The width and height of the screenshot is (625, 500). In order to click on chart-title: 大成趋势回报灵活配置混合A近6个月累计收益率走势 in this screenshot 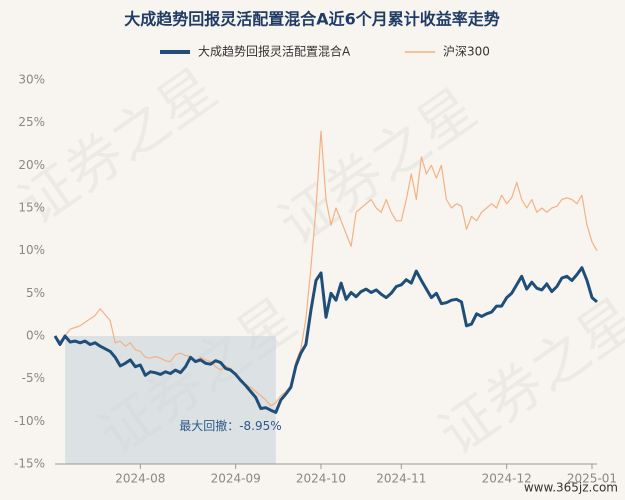, I will do `click(312, 19)`.